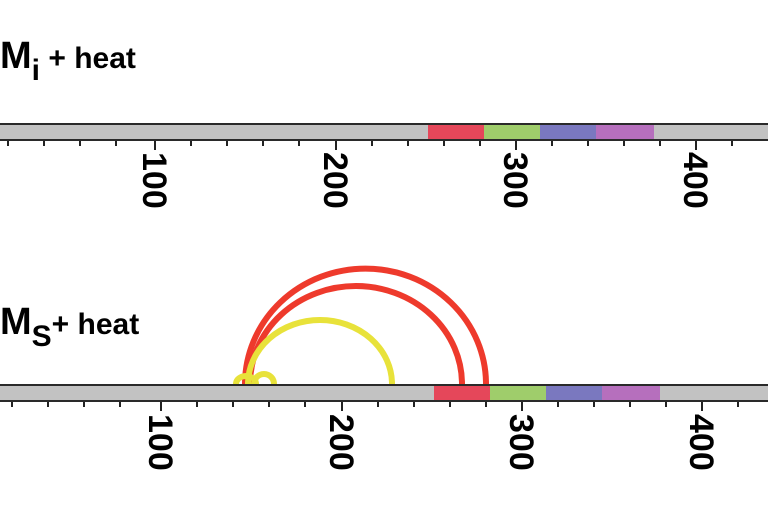  Describe the element at coordinates (264, 379) in the screenshot. I see `crosslink-arc-yellow-tiny` at that location.